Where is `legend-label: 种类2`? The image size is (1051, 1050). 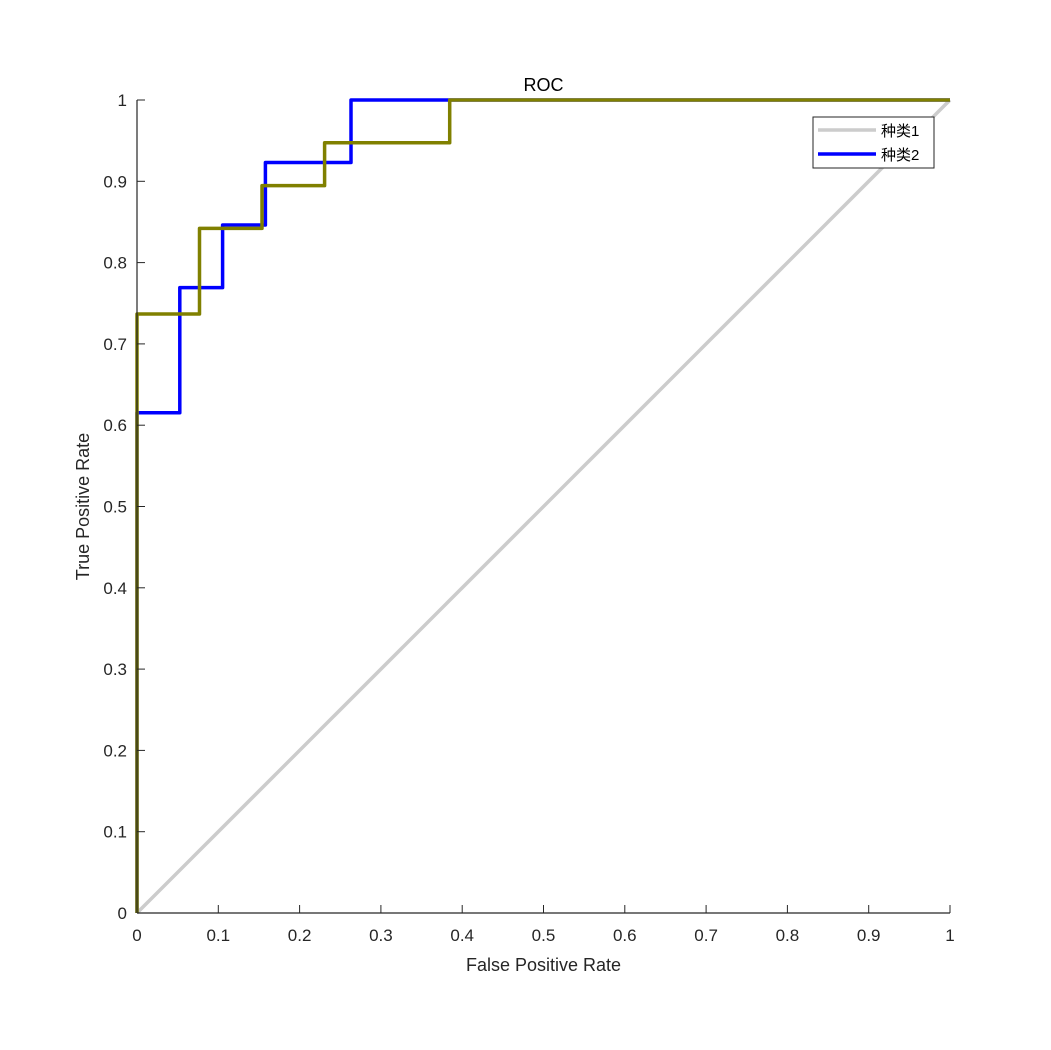
legend-label: 种类2 is located at coordinates (900, 155).